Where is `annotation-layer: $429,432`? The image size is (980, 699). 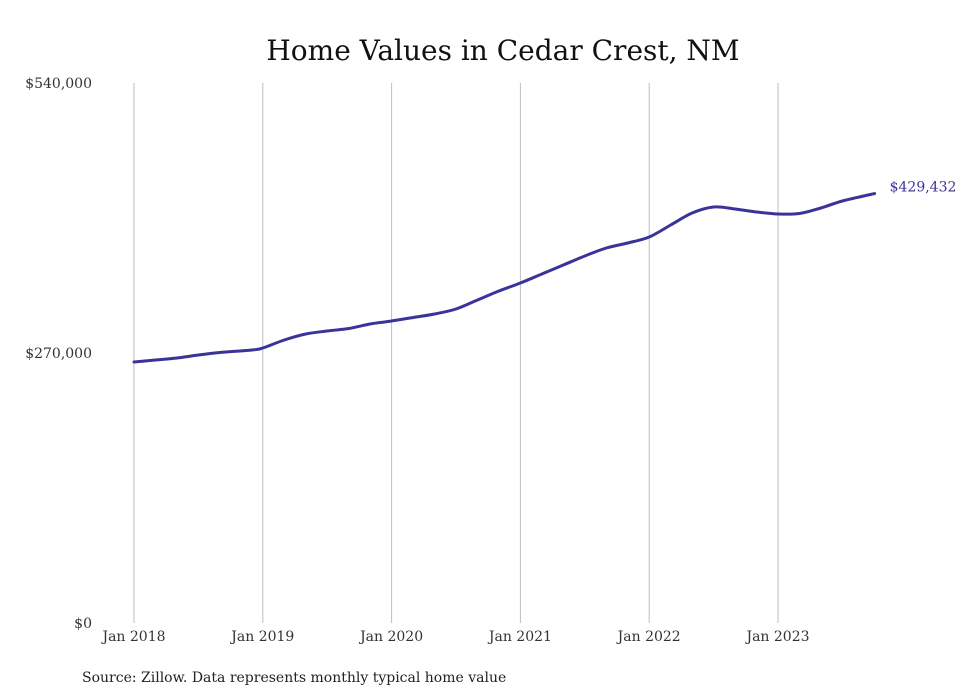
annotation-layer: $429,432 is located at coordinates (923, 188).